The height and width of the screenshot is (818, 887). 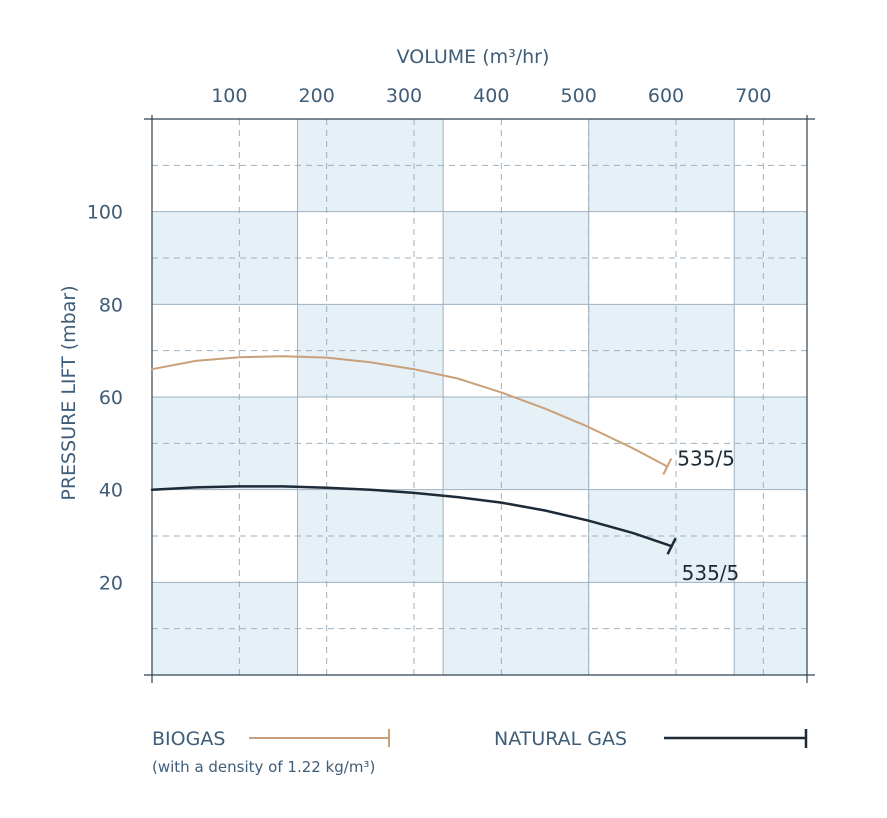 What do you see at coordinates (111, 491) in the screenshot?
I see `y-tick-label: 40` at bounding box center [111, 491].